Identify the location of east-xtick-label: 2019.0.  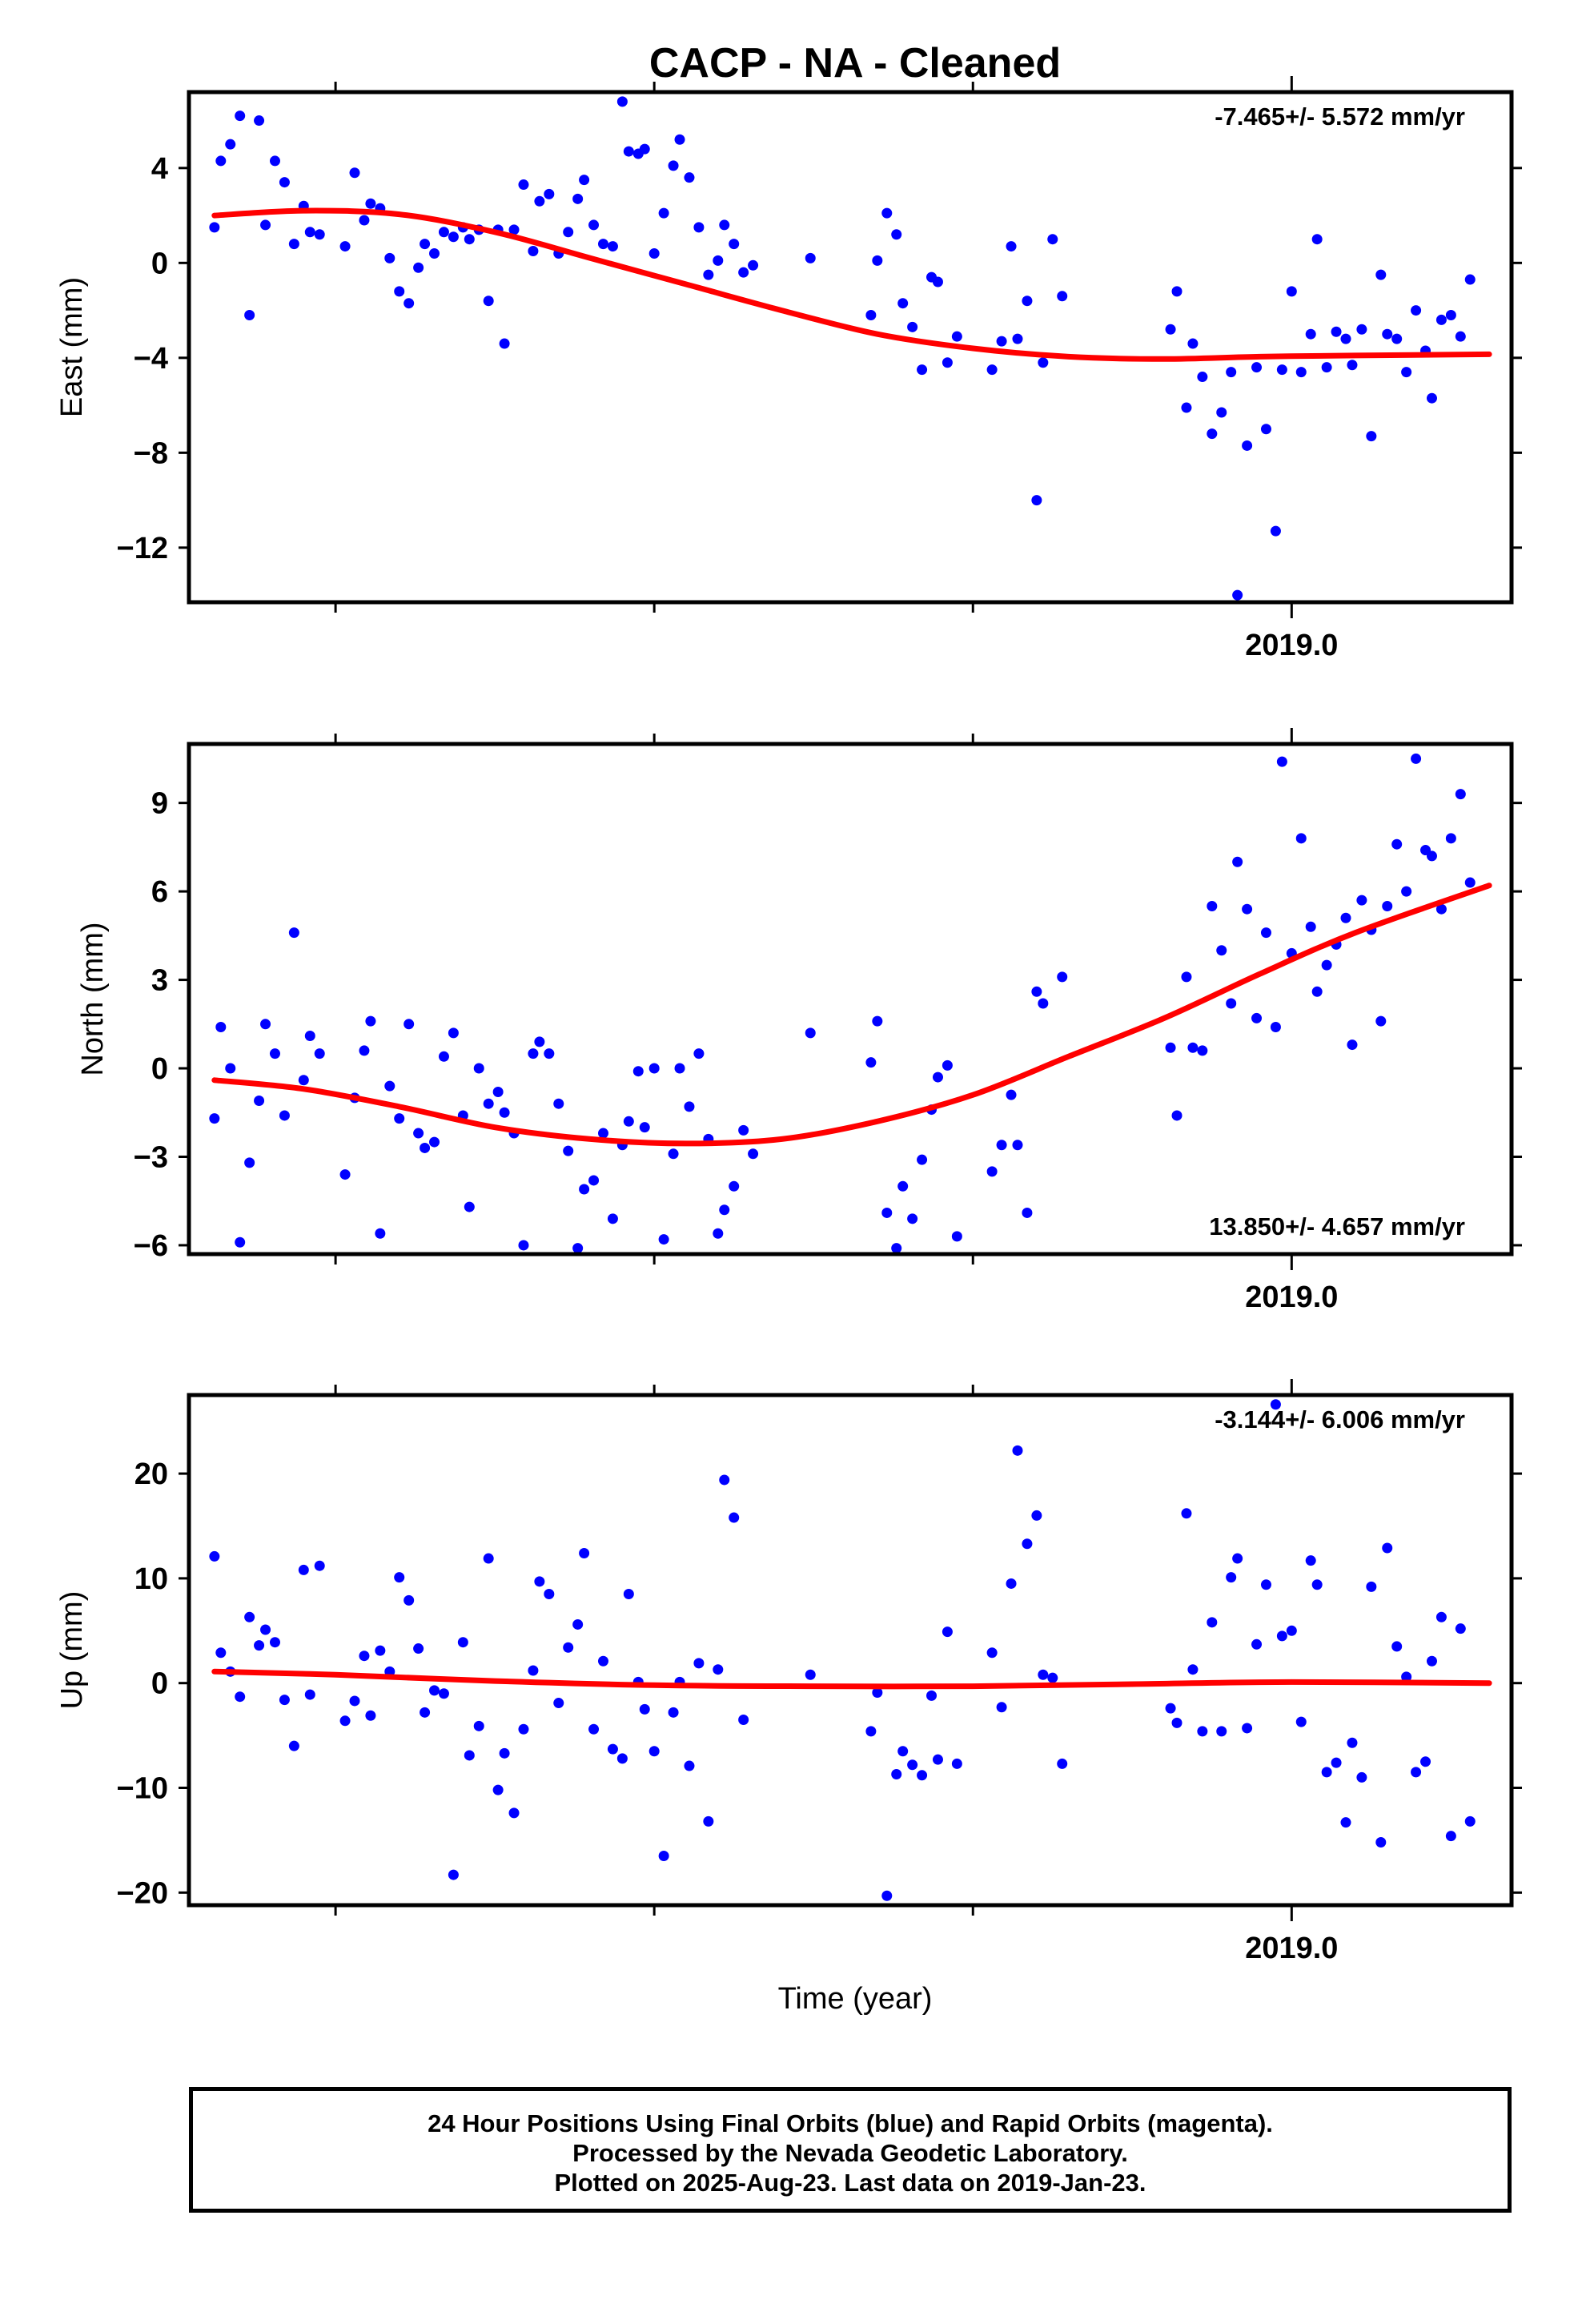
(1291, 645).